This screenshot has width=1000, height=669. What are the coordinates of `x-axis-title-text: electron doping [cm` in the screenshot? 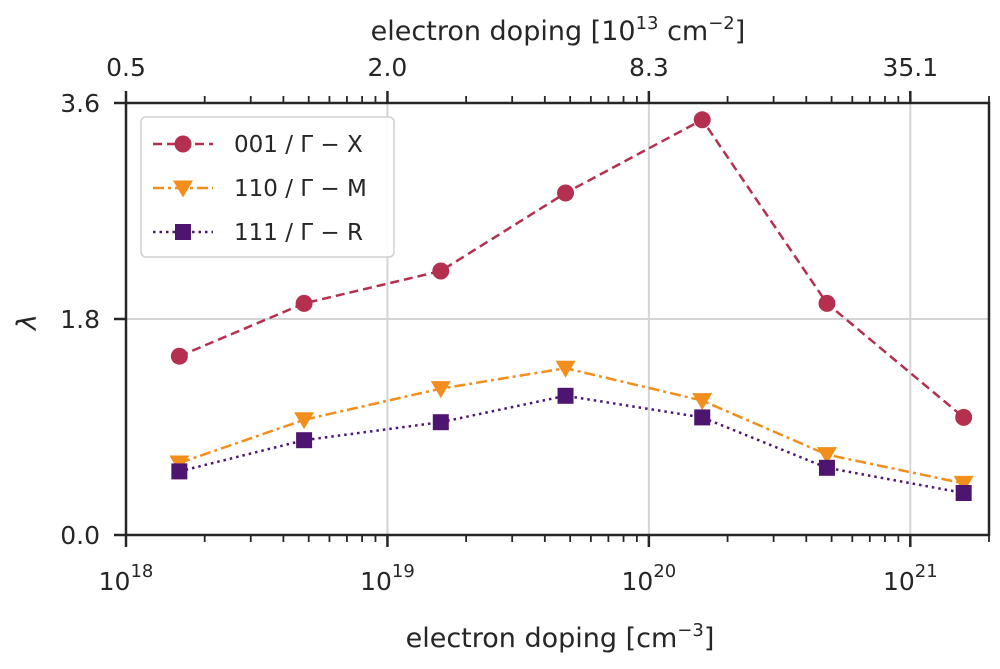 It's located at (542, 638).